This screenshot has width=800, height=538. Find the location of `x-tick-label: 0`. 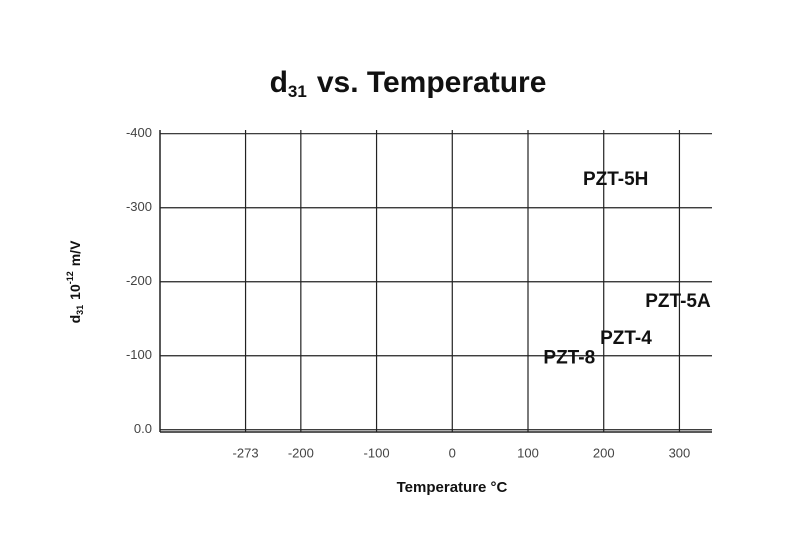

x-tick-label: 0 is located at coordinates (452, 452).